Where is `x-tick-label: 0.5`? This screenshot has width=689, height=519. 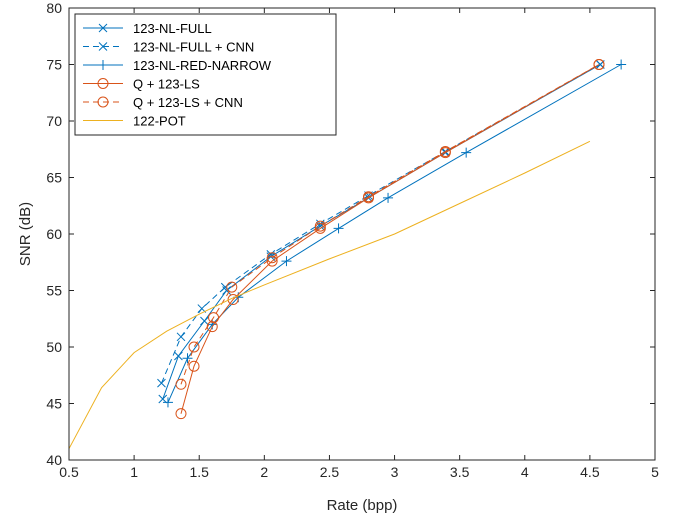 x-tick-label: 0.5 is located at coordinates (69, 472).